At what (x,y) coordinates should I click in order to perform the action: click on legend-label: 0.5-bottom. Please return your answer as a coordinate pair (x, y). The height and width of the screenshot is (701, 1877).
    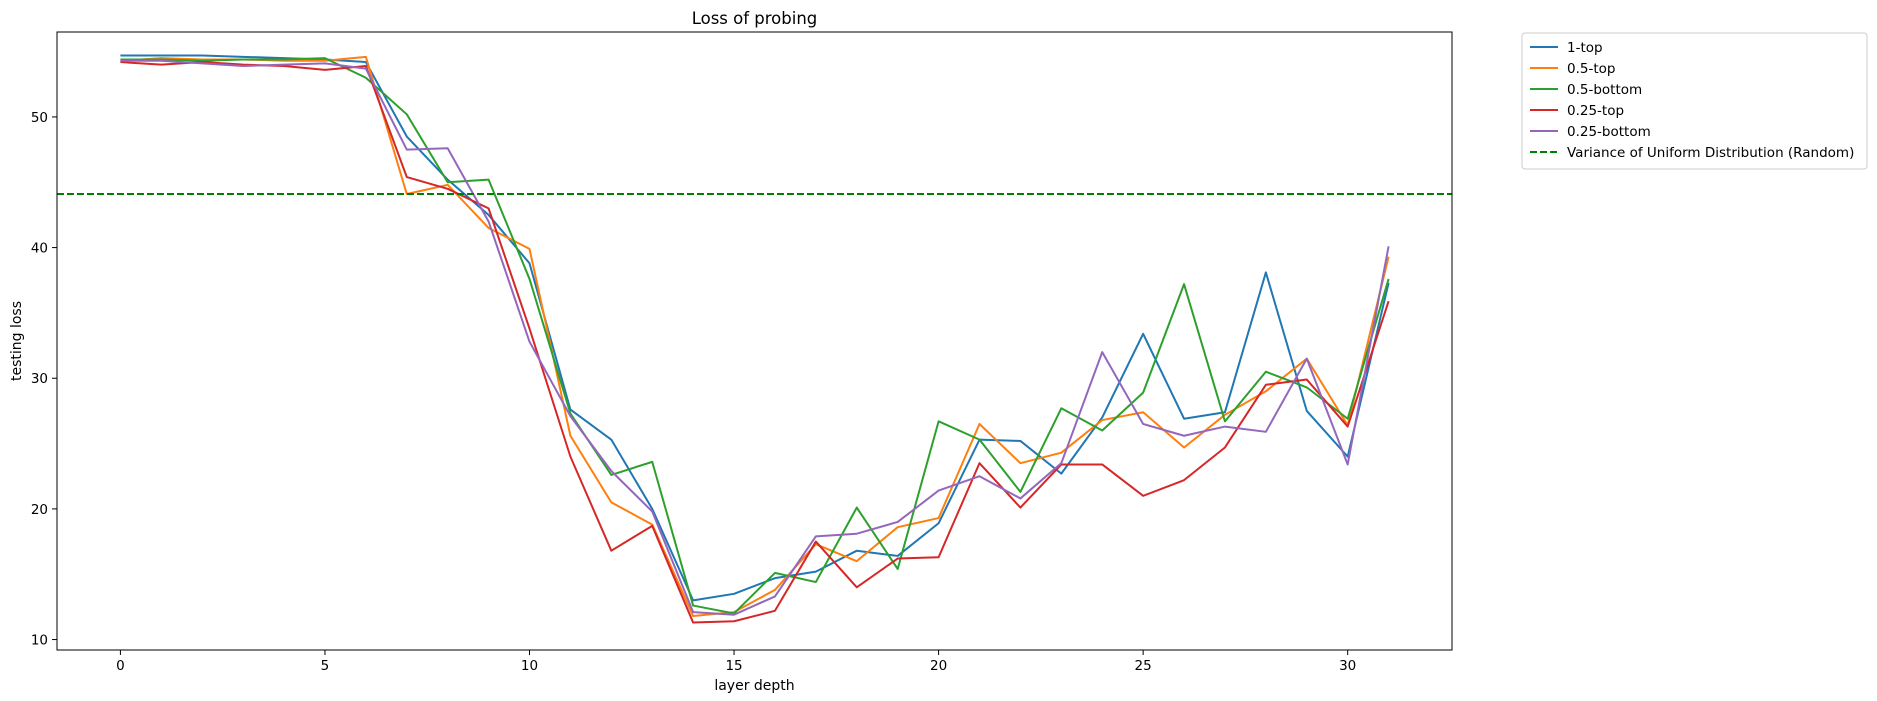
    Looking at the image, I should click on (1604, 90).